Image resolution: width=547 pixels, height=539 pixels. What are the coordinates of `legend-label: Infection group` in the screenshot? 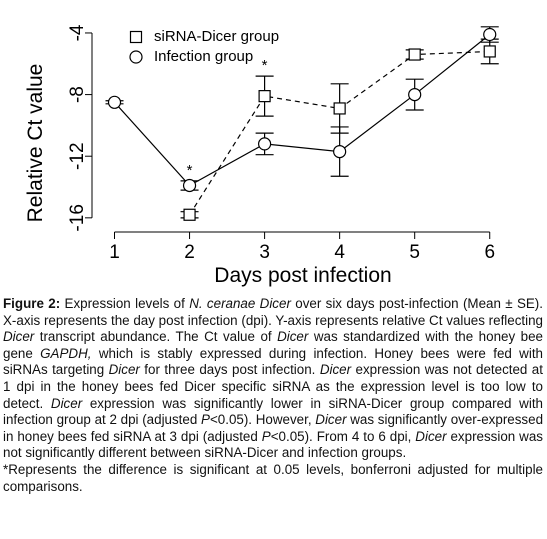 It's located at (203, 56).